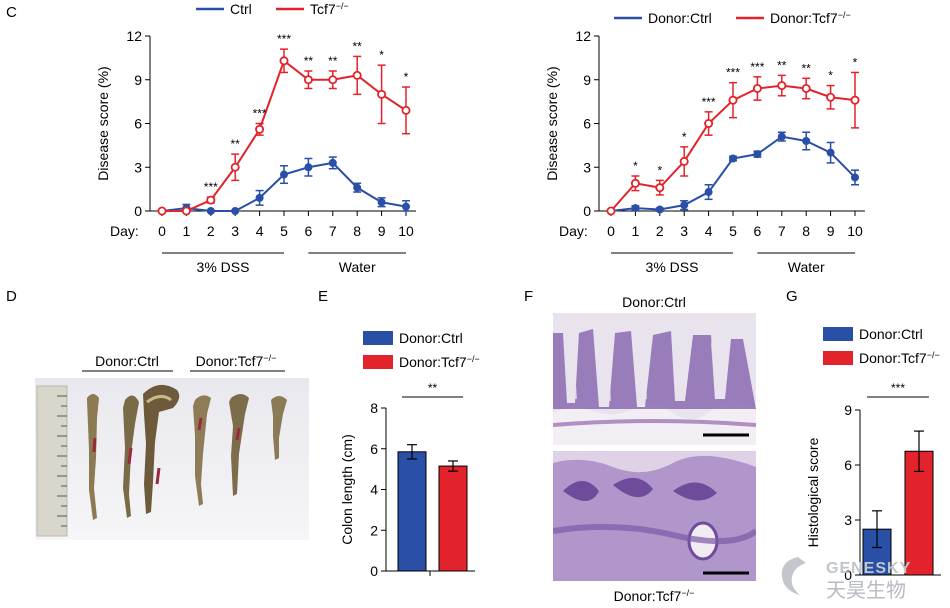 Image resolution: width=950 pixels, height=608 pixels. Describe the element at coordinates (223, 267) in the screenshot. I see `period-label: 3% DSS` at that location.